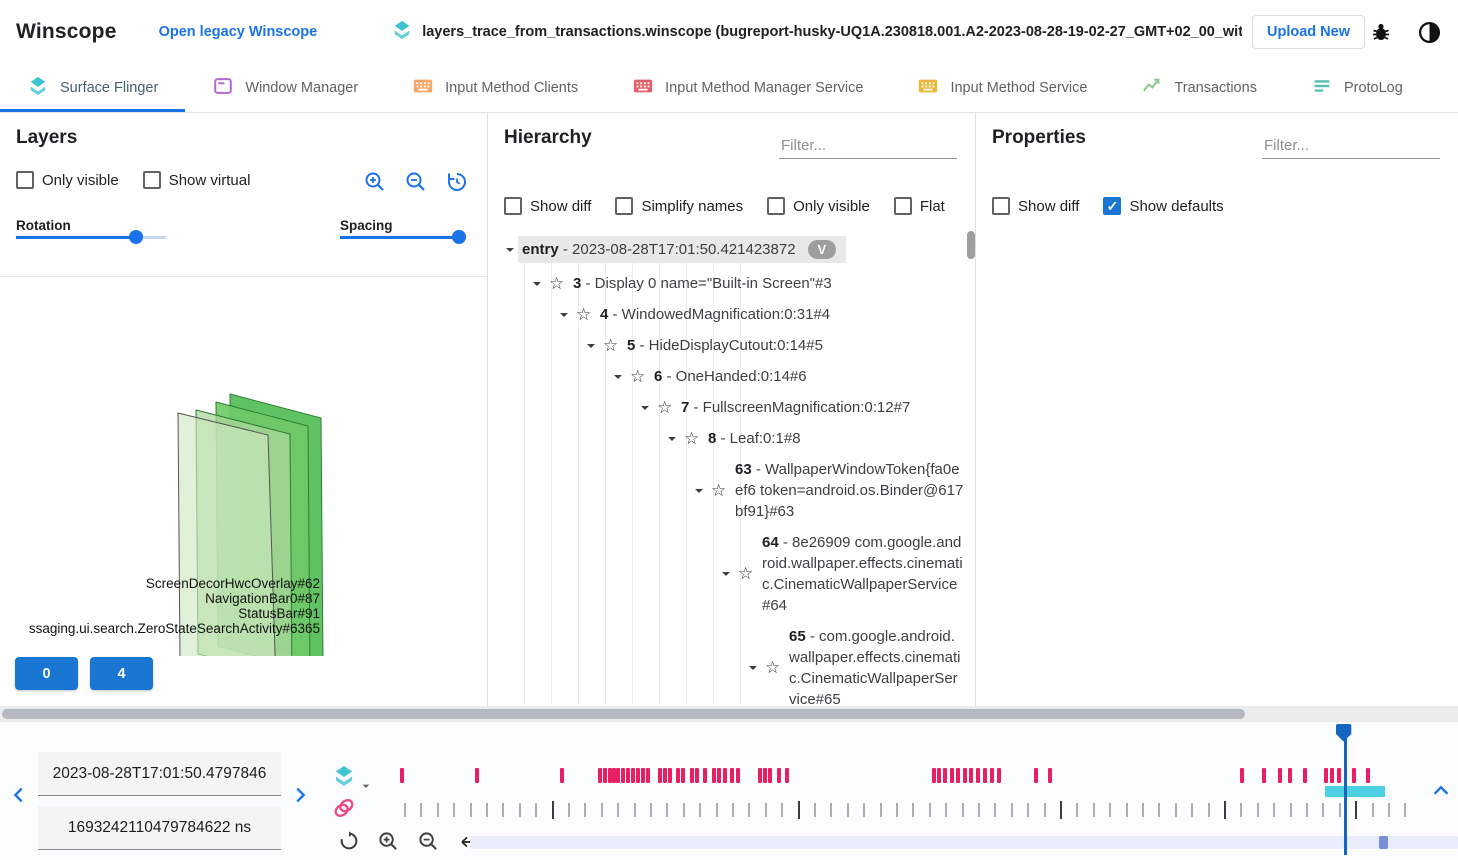  What do you see at coordinates (285, 88) in the screenshot?
I see `tab-window-manager: Window Manager` at bounding box center [285, 88].